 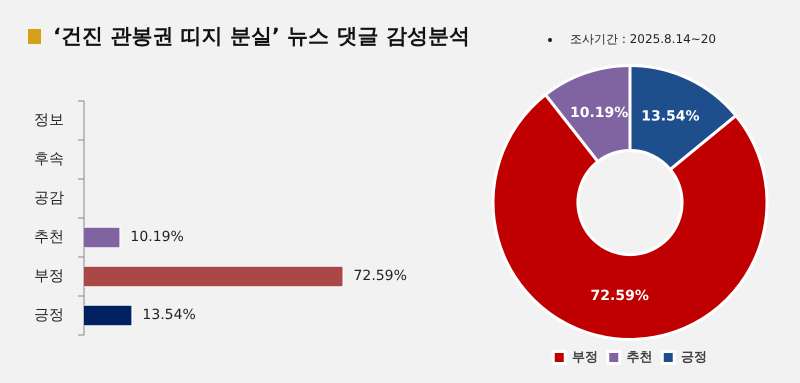 What do you see at coordinates (49, 119) in the screenshot?
I see `y-tick-label: 정보` at bounding box center [49, 119].